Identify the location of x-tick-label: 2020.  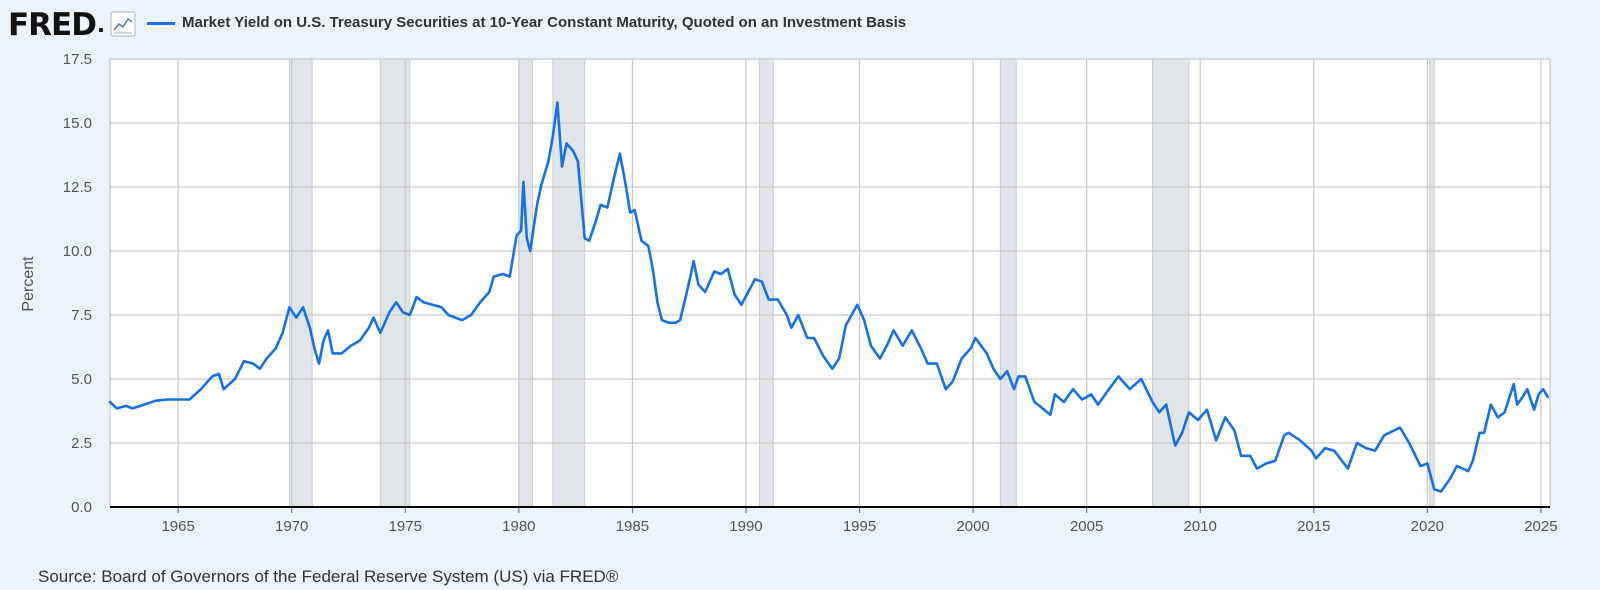
(1427, 526).